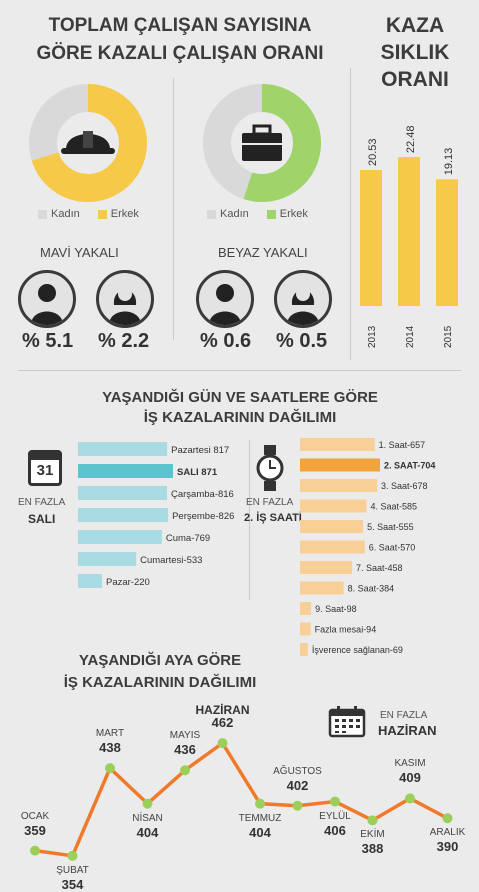  I want to click on hour-label: 7. Saat-458, so click(379, 568).